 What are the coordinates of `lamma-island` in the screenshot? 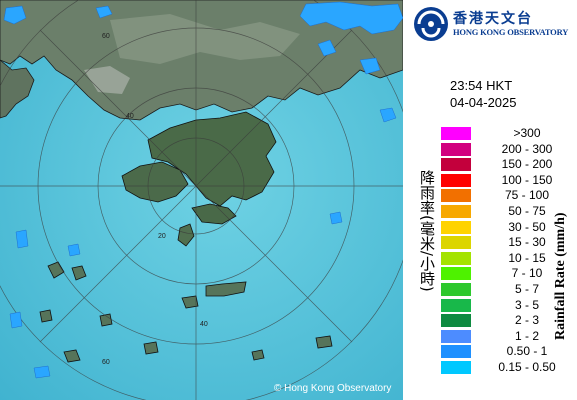 It's located at (186, 235).